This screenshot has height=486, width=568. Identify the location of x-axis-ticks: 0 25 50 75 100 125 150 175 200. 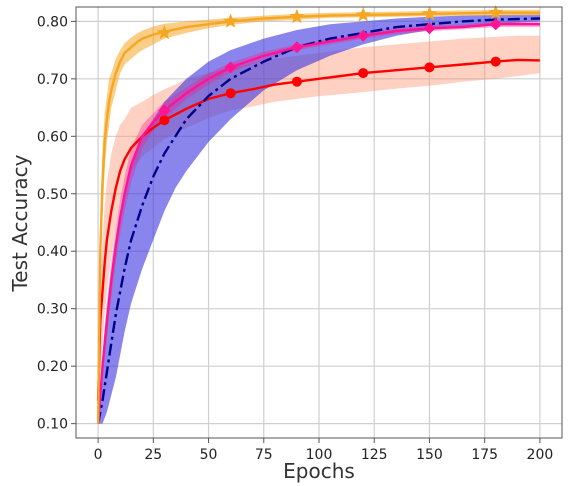
(324, 450).